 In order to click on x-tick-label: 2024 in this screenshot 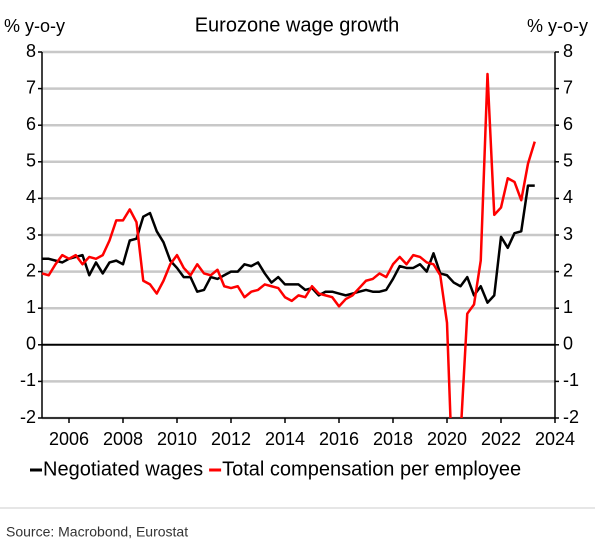, I will do `click(555, 439)`.